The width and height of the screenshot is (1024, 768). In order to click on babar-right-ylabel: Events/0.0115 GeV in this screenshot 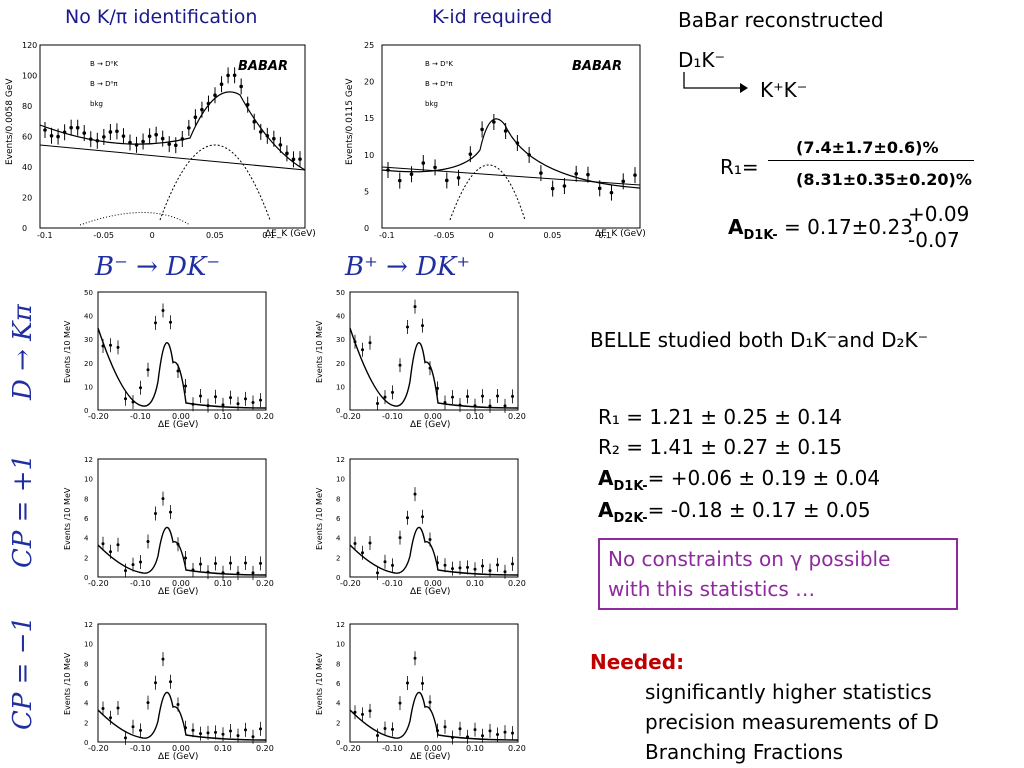, I will do `click(350, 121)`.